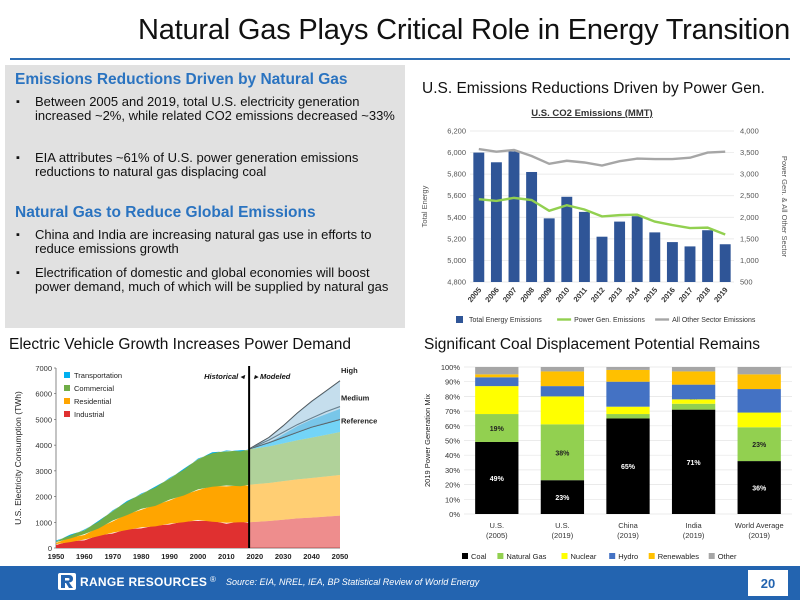  Describe the element at coordinates (749, 131) in the screenshot. I see `y2-tick-label: 4,000` at that location.